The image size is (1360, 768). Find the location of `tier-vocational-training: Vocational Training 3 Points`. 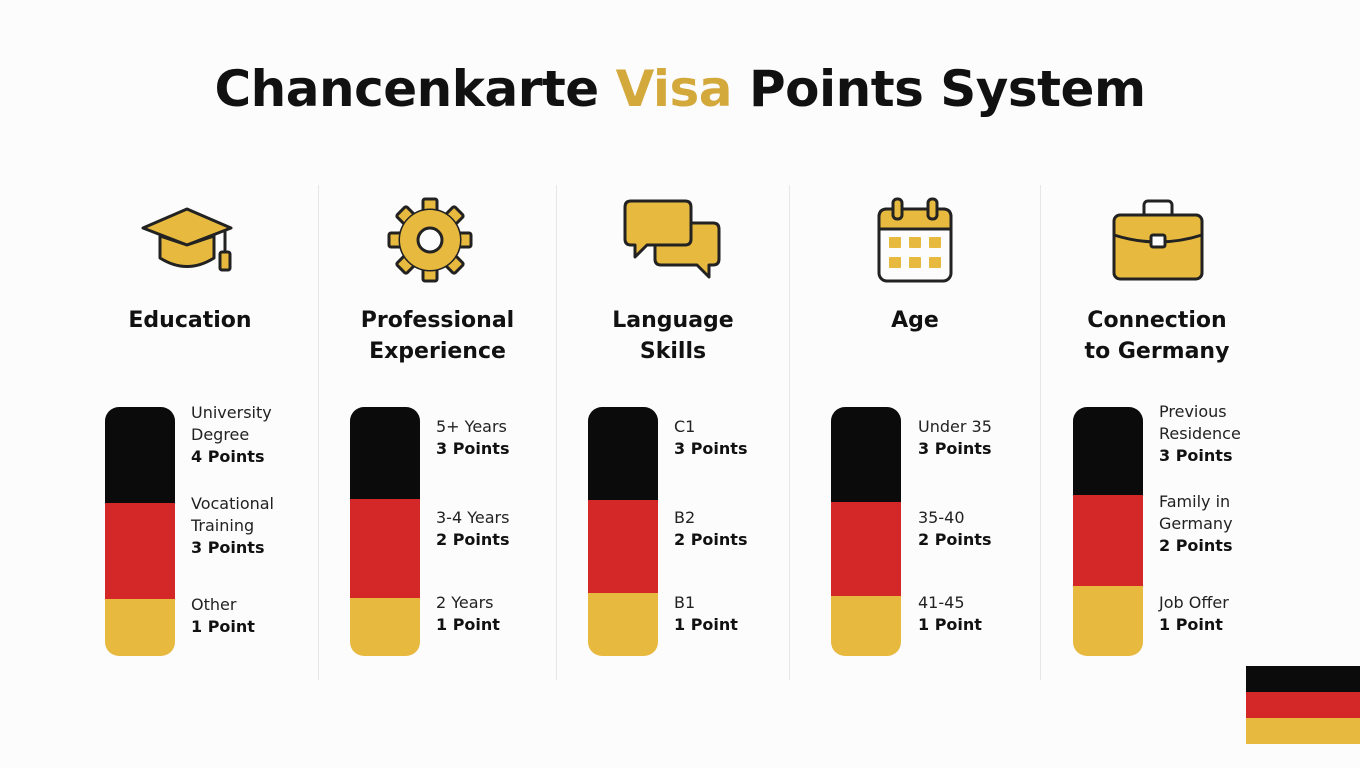

tier-vocational-training: Vocational Training 3 Points is located at coordinates (232, 525).